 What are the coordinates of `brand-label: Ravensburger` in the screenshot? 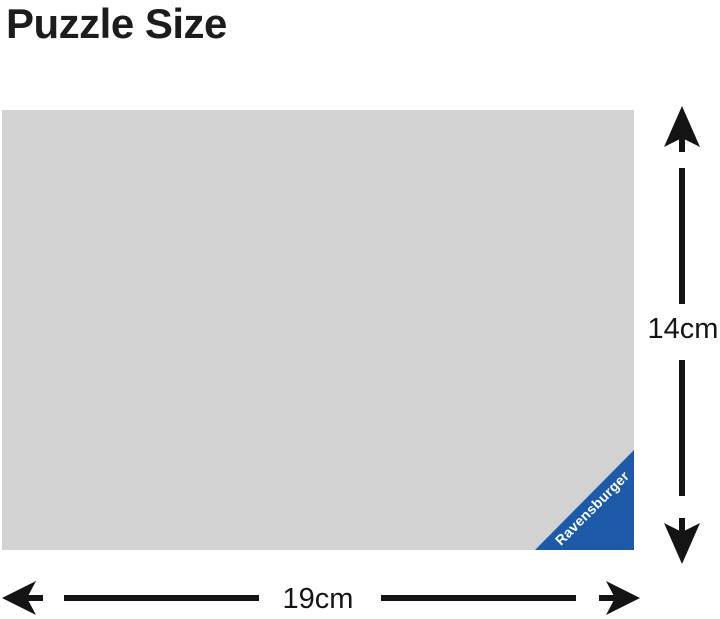 It's located at (592, 508).